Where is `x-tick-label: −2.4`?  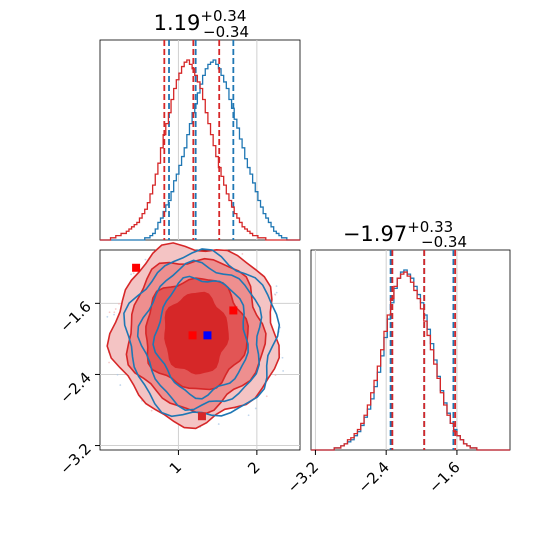
x-tick-label: −2.4 is located at coordinates (374, 477).